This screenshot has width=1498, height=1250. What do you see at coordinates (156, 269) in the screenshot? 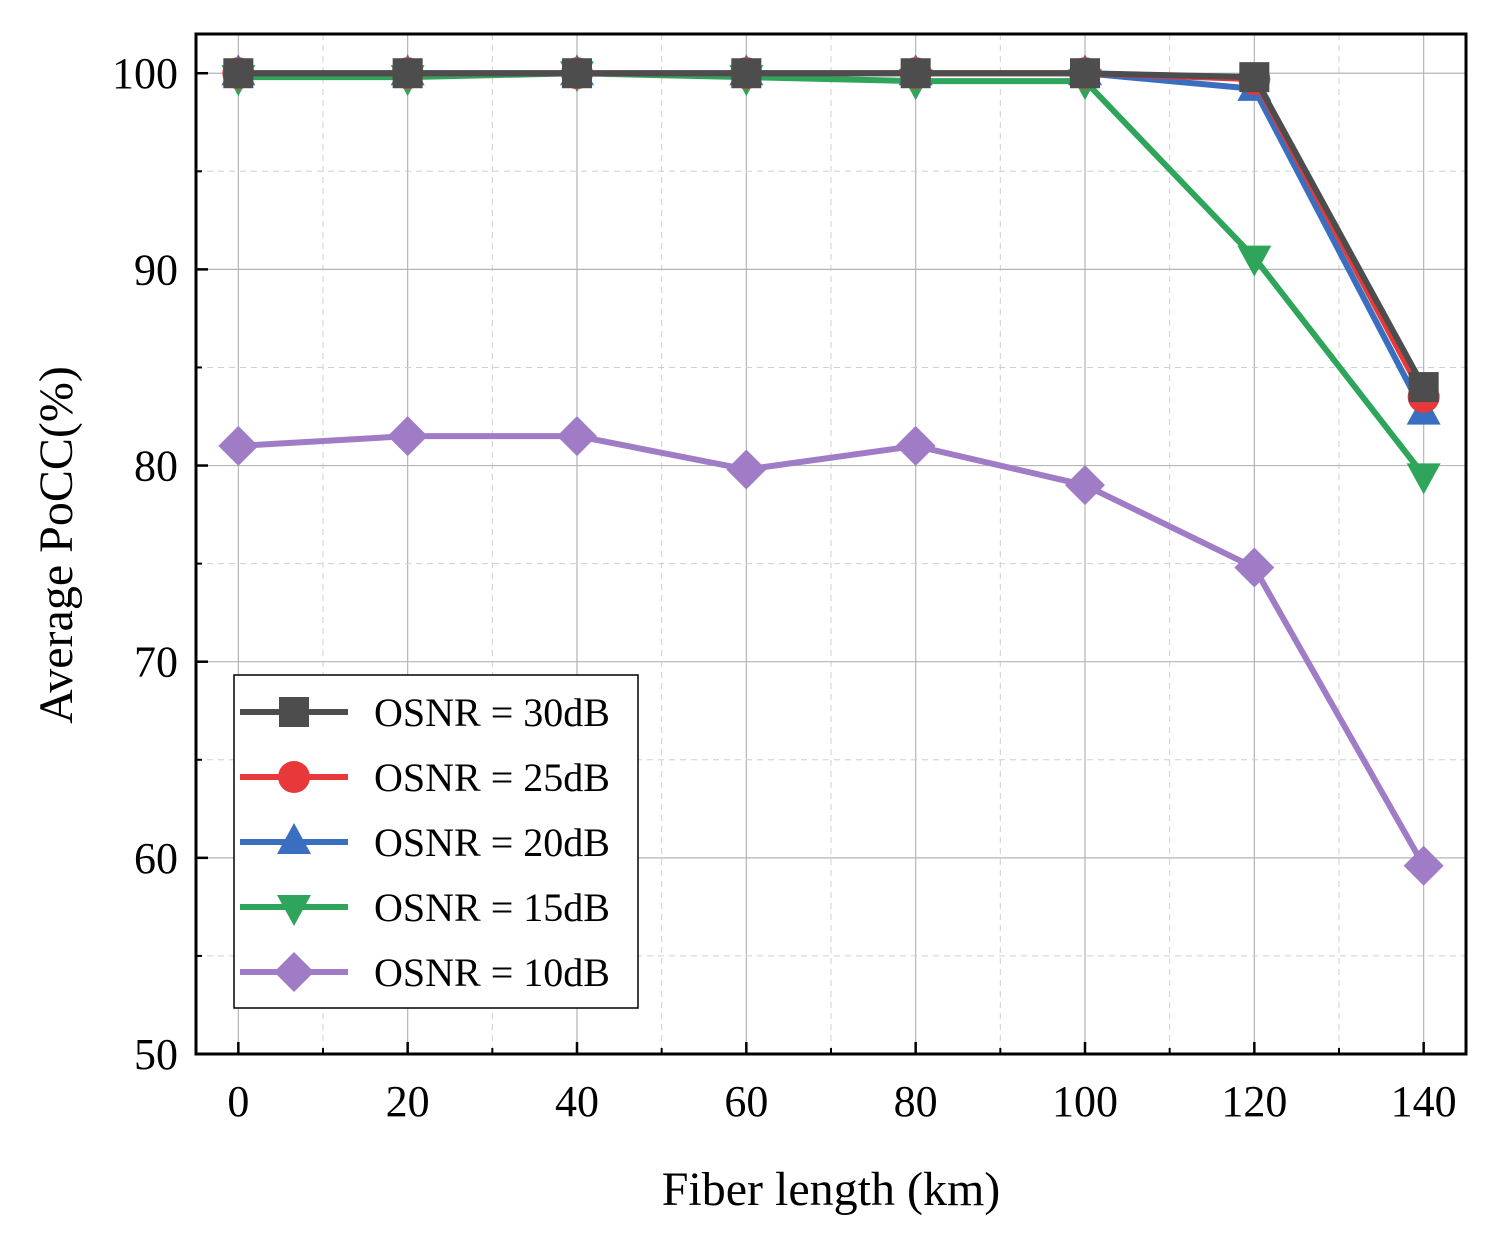
I see `y-tick-label: 90` at bounding box center [156, 269].